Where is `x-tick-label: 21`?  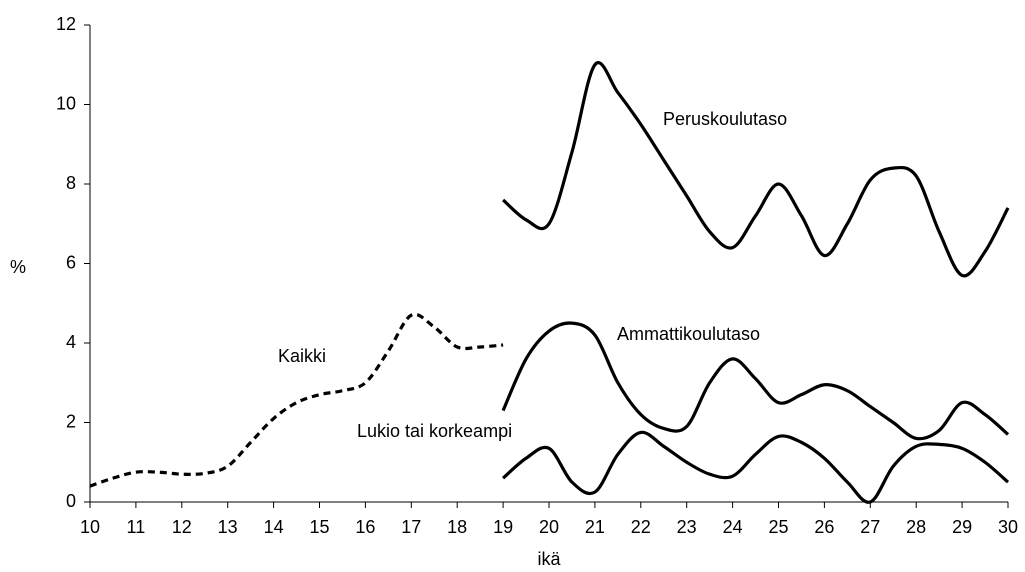
x-tick-label: 21 is located at coordinates (595, 527).